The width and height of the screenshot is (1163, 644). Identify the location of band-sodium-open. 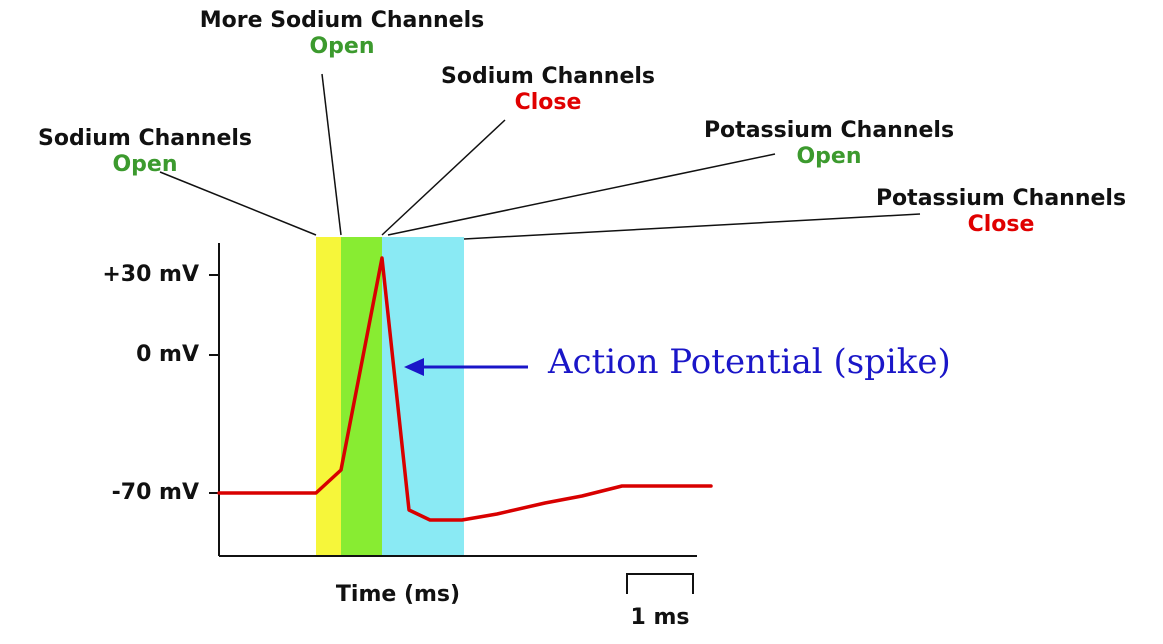
(328, 396).